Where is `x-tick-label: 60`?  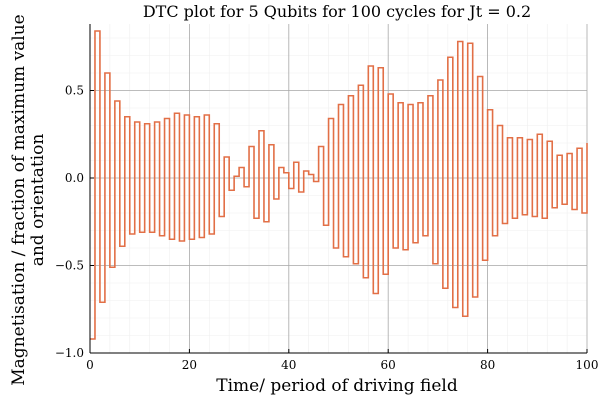 x-tick-label: 60 is located at coordinates (388, 365).